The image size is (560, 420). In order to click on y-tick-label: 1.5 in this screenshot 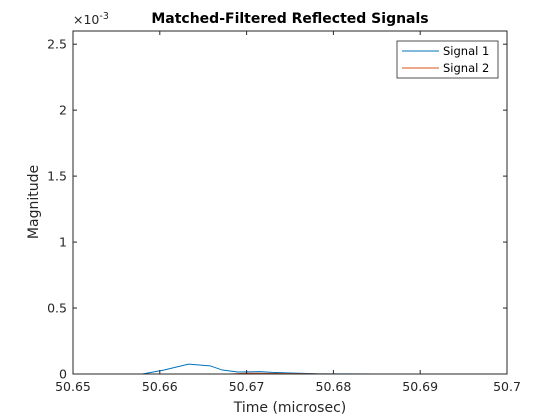, I will do `click(57, 176)`.